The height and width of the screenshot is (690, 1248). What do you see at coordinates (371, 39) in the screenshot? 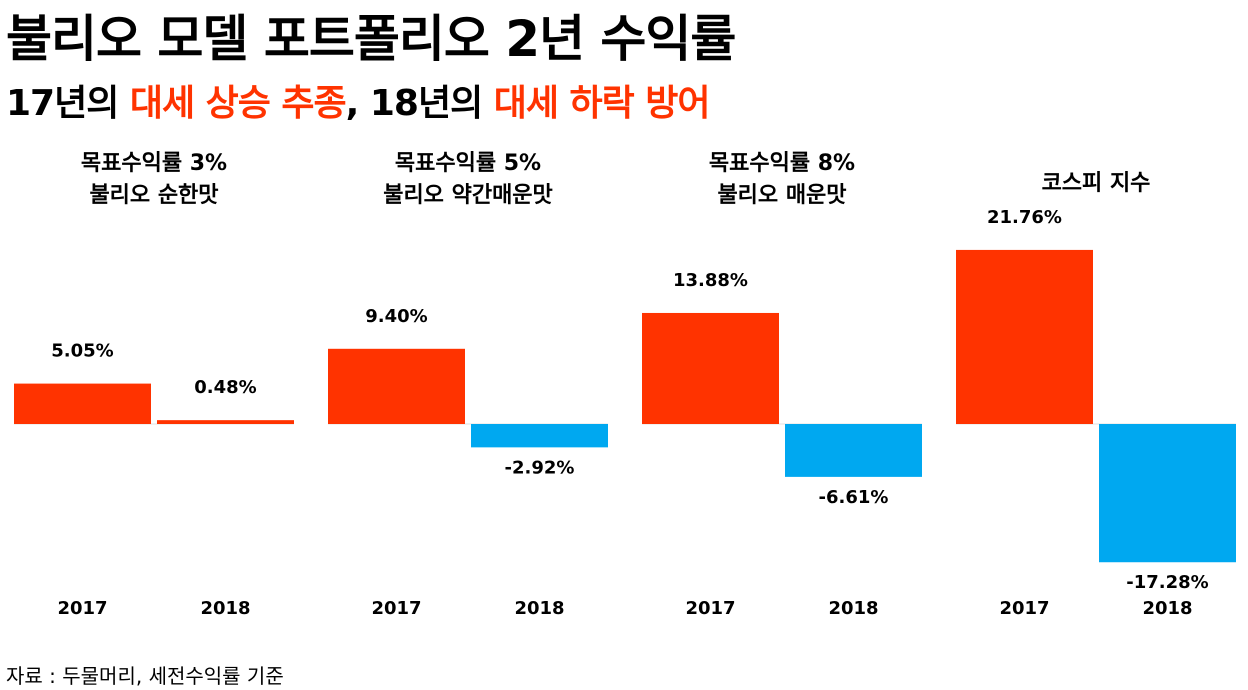
I see `page-title: 불리오 모델 포트폴리오 2년 수익률` at bounding box center [371, 39].